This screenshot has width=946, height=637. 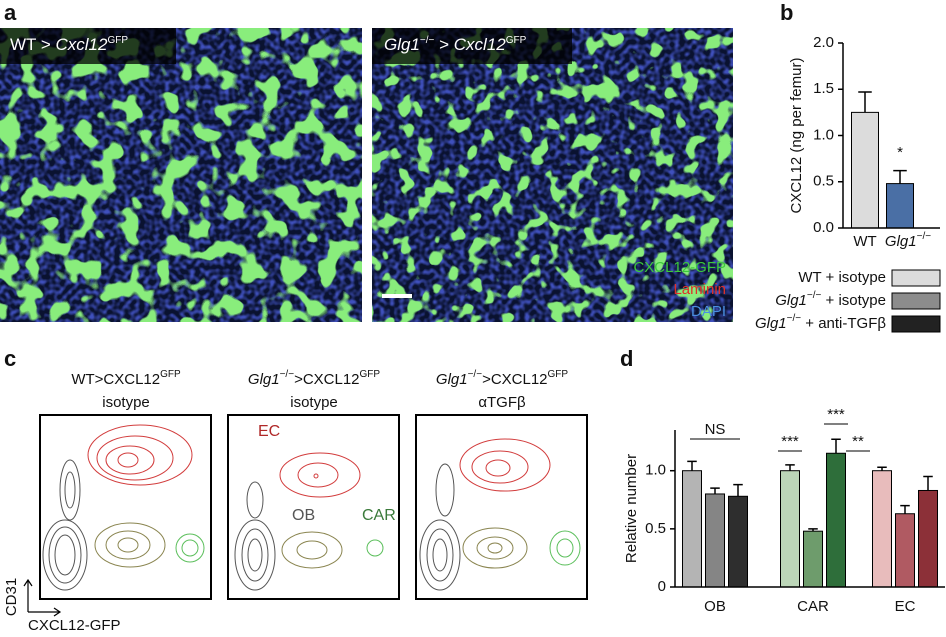 I want to click on legend-label: Glg1−/− + isotype, so click(x=830, y=299).